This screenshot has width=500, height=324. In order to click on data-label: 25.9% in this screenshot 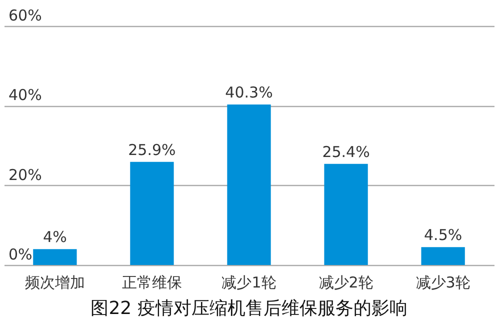, I will do `click(152, 149)`.